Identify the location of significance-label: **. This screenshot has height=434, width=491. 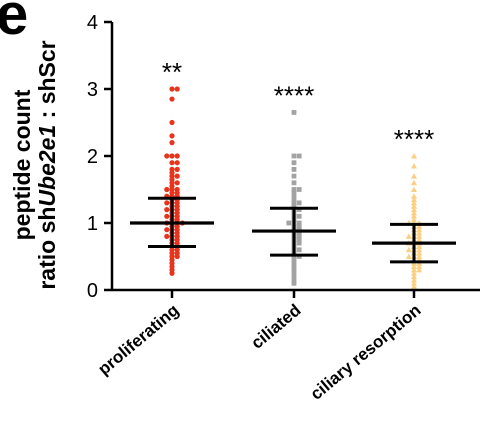
(172, 72).